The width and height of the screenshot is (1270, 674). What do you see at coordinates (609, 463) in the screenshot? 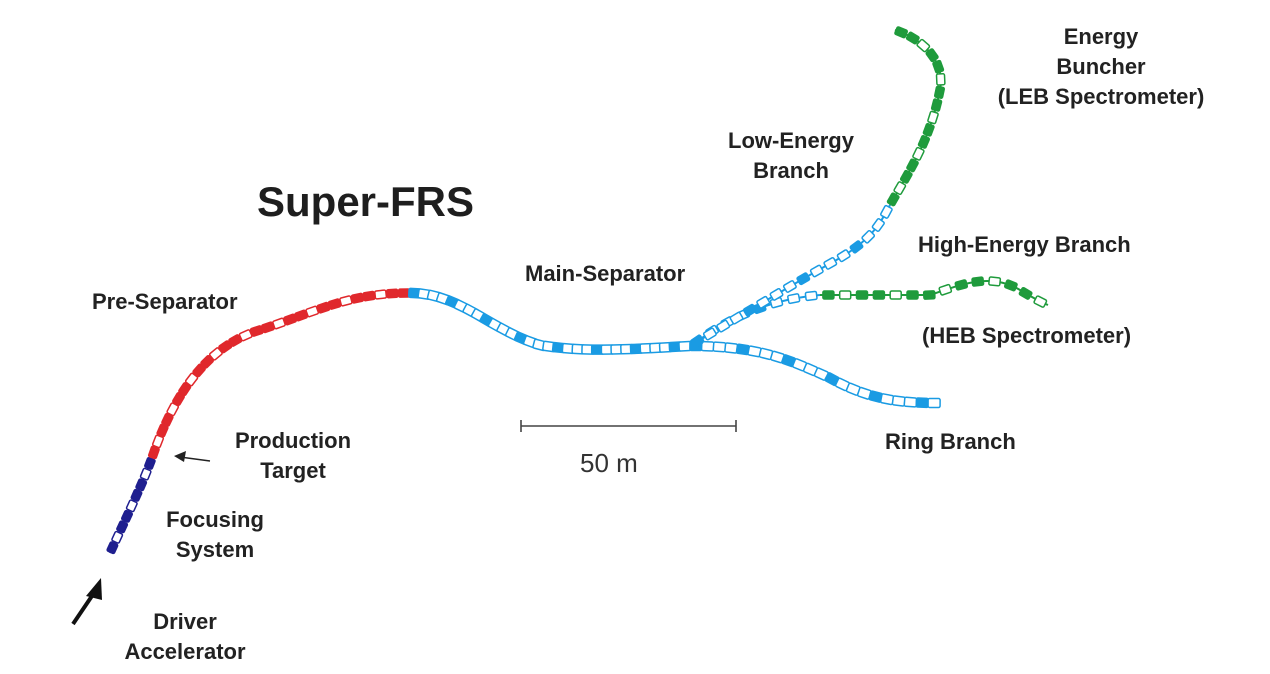
I see `scale-bar-label: 50 m` at bounding box center [609, 463].